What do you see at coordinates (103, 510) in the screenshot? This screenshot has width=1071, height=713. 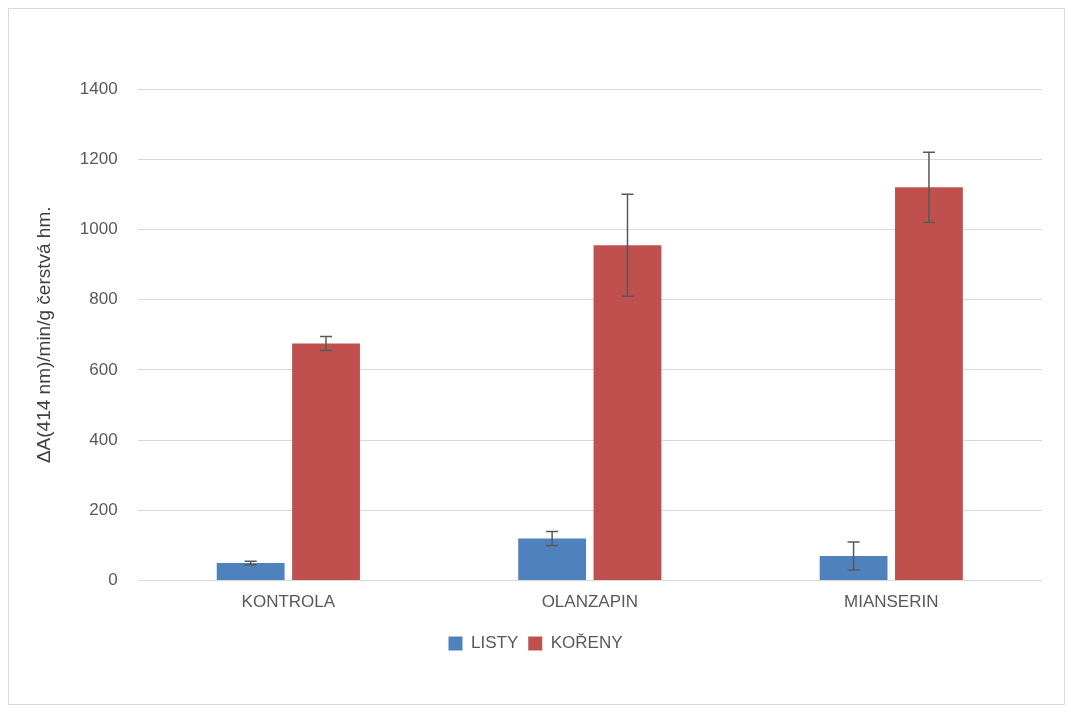 I see `y-tick-label: 200` at bounding box center [103, 510].